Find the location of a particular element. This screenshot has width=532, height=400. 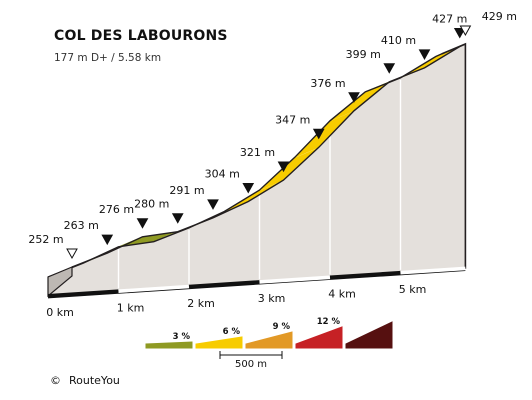

chart-title: COL DES LABOURONS is located at coordinates (141, 36).